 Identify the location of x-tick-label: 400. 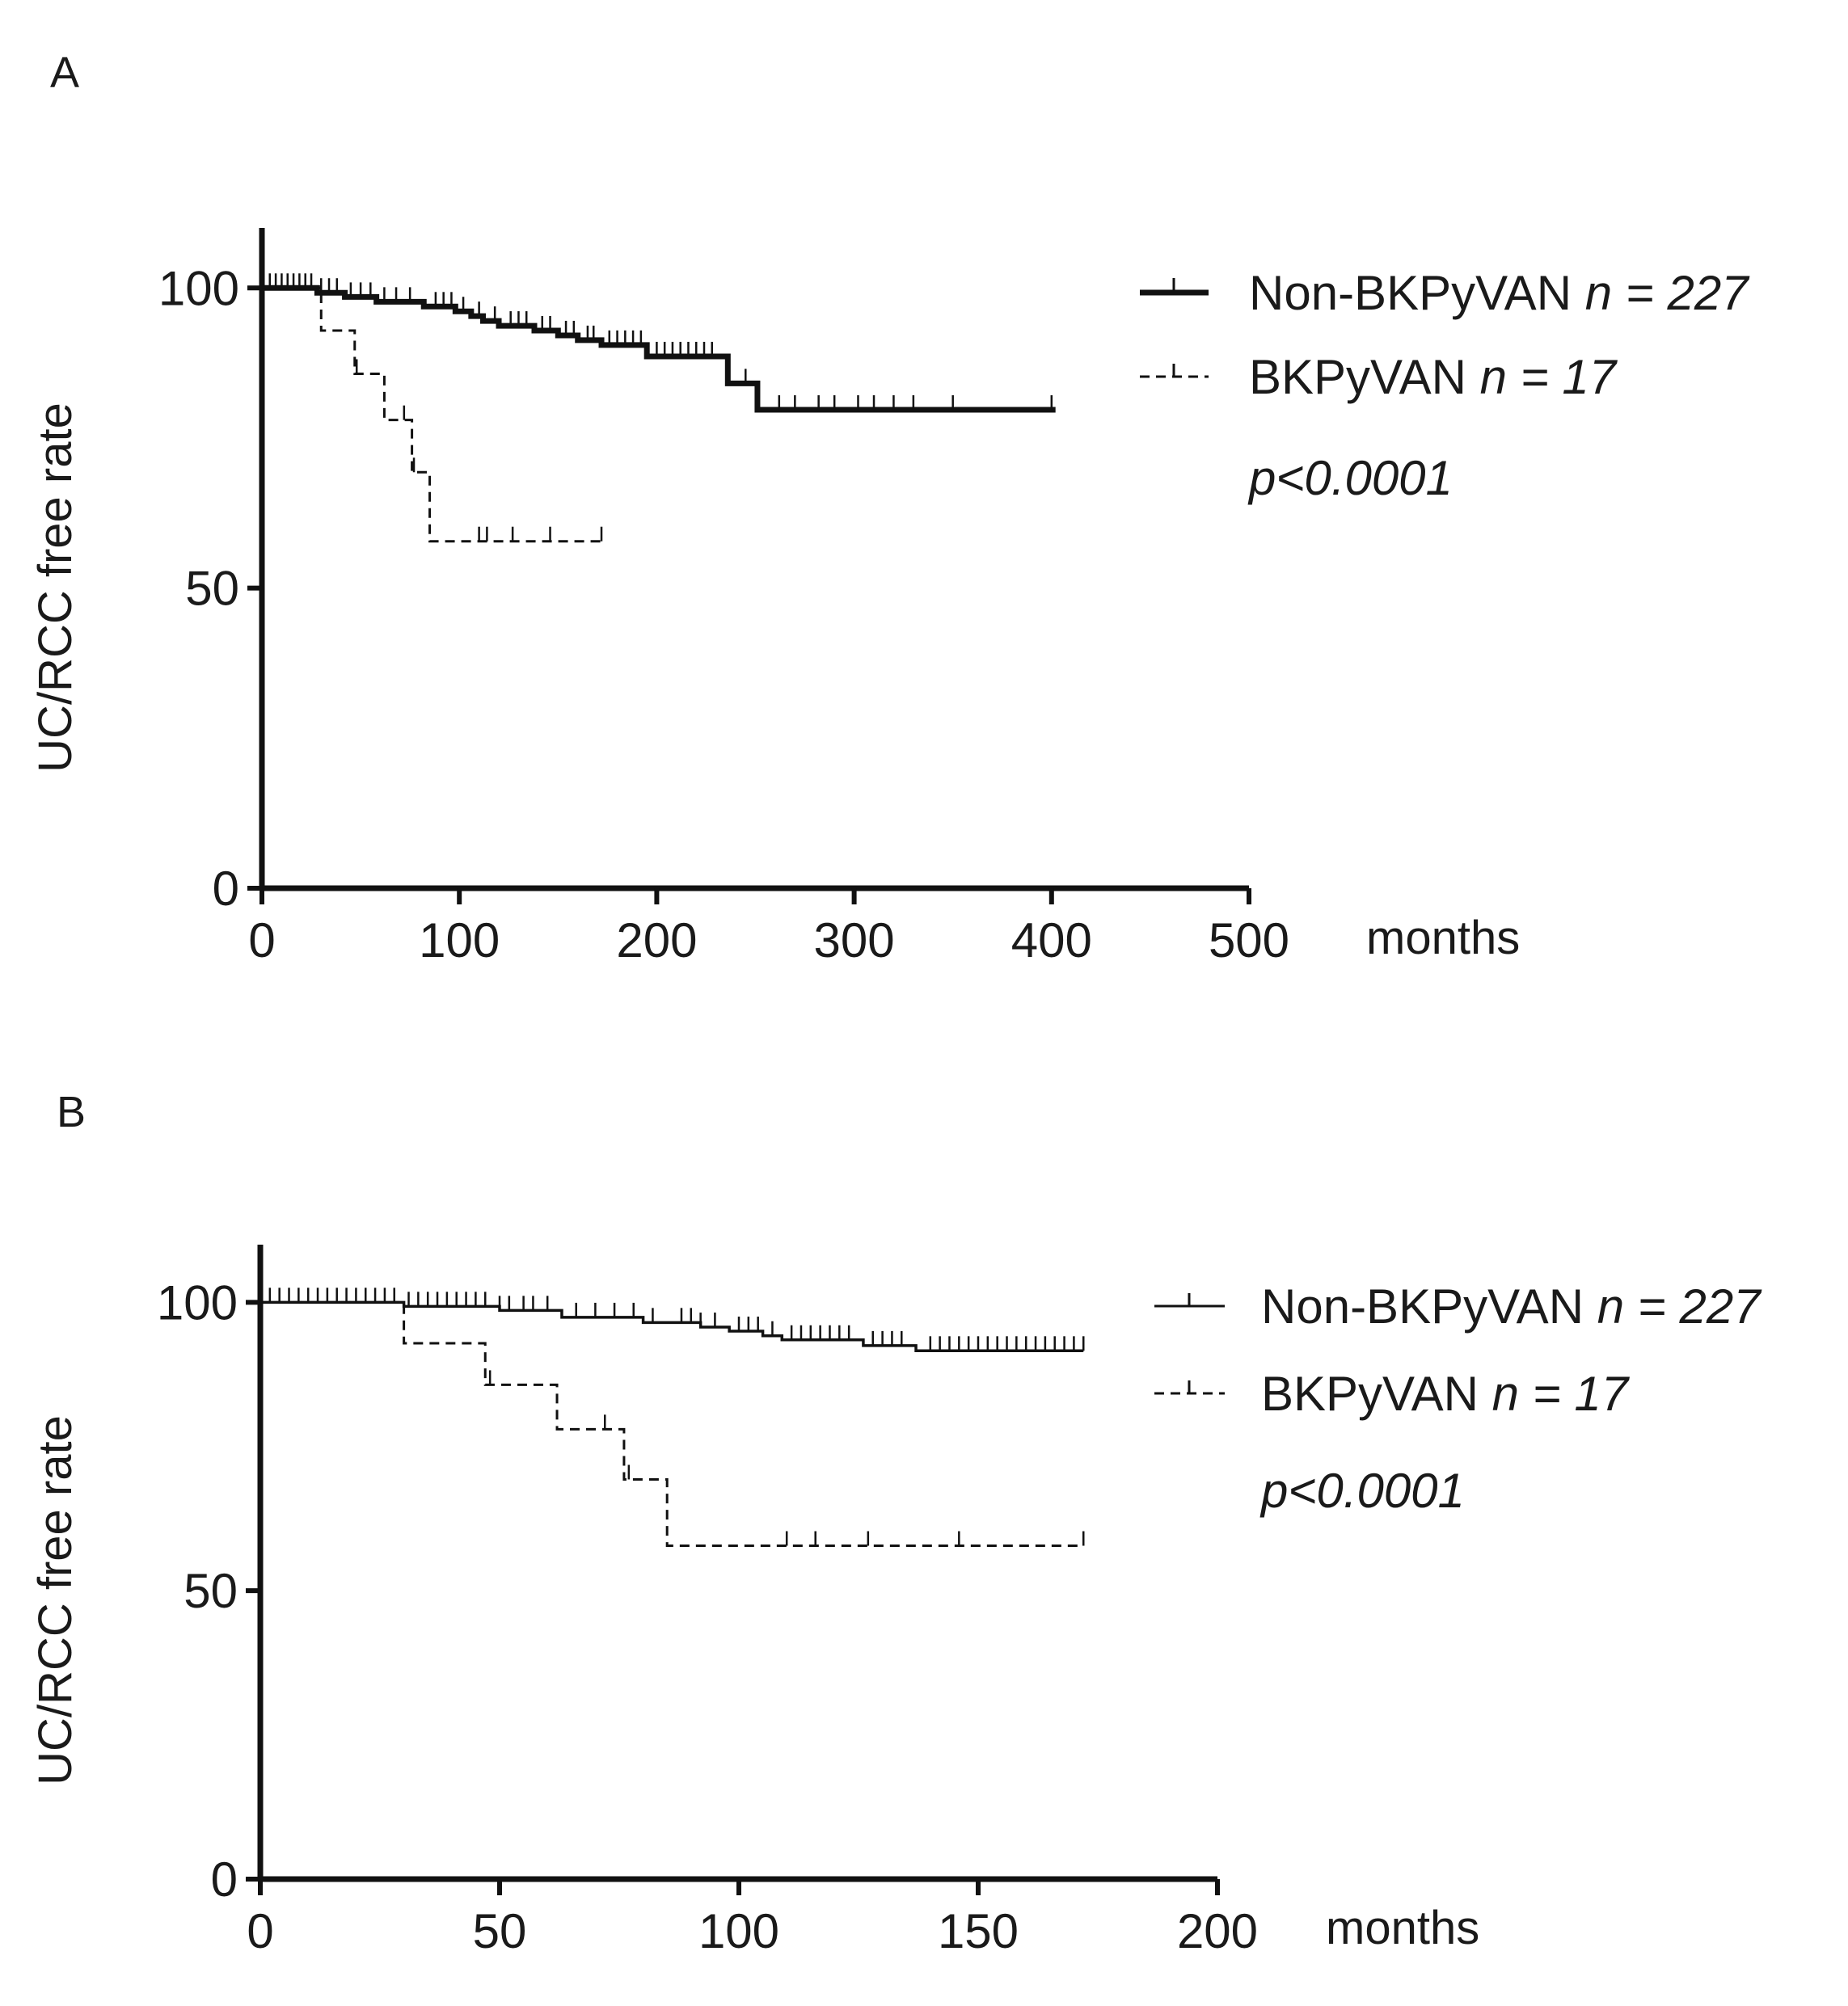
(1052, 940).